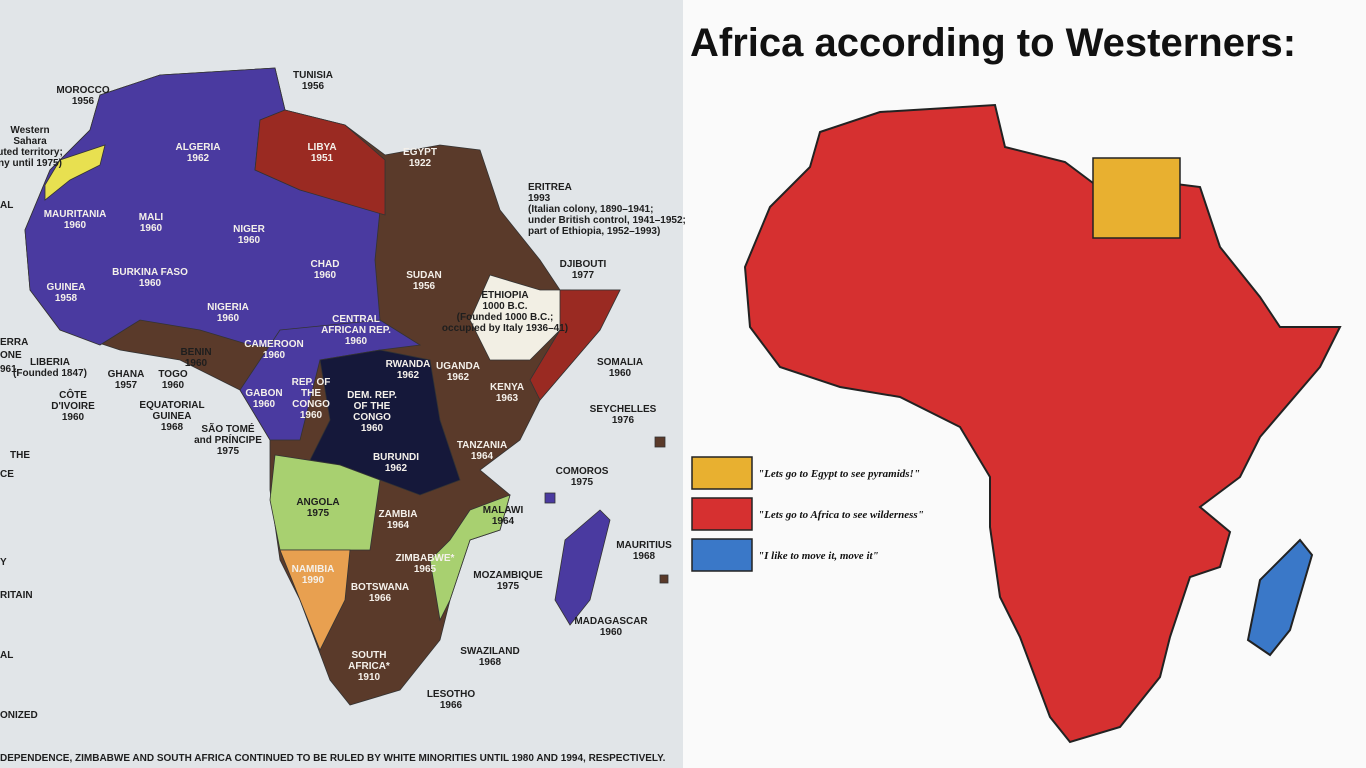 The image size is (1366, 768). What do you see at coordinates (420, 152) in the screenshot?
I see `country-label: EGYPT` at bounding box center [420, 152].